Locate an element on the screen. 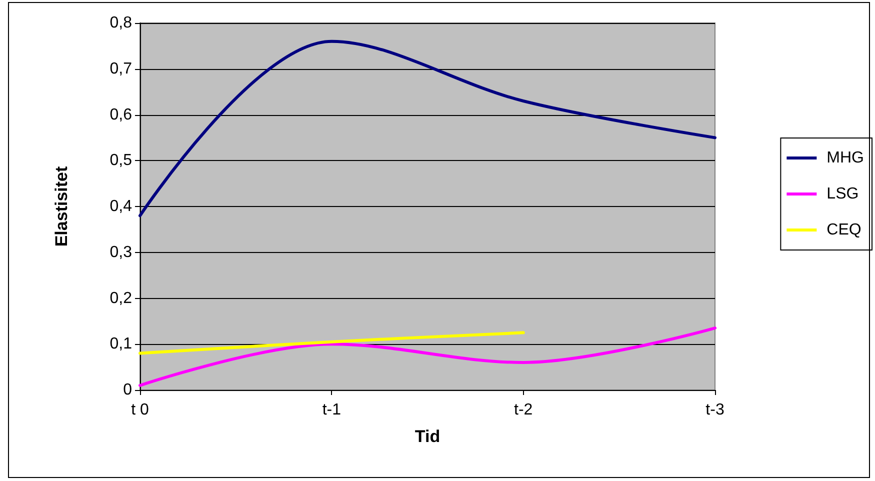 The height and width of the screenshot is (481, 875). legend-label: CEQ is located at coordinates (844, 230).